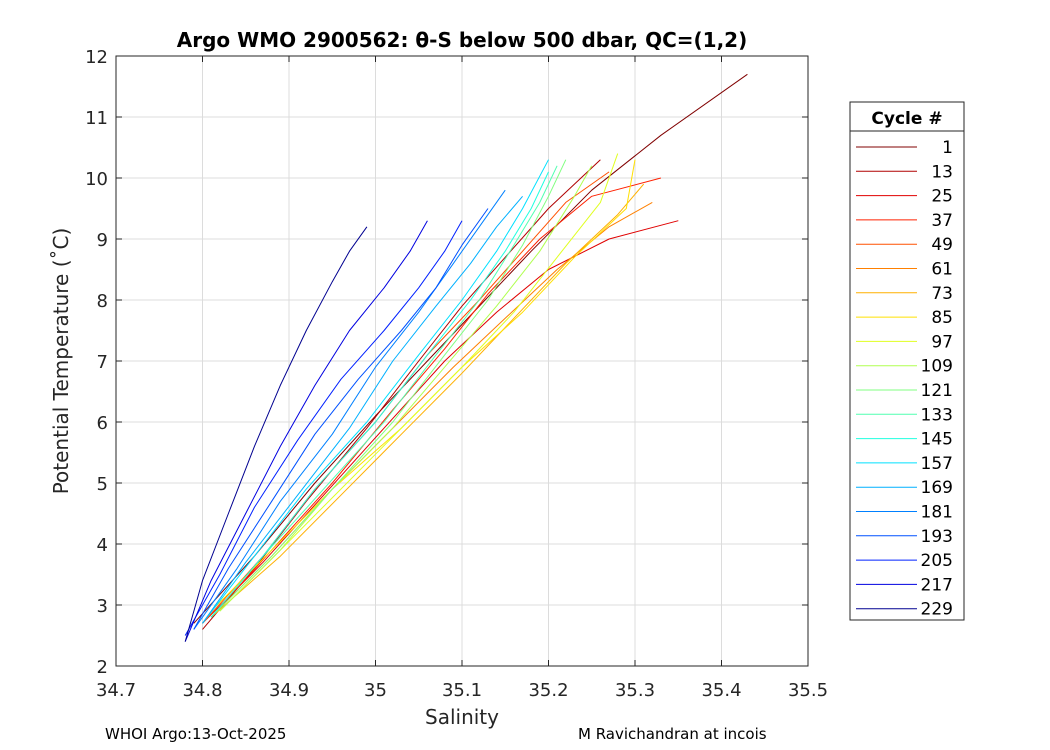 The width and height of the screenshot is (1050, 750). What do you see at coordinates (102, 301) in the screenshot?
I see `y-tick-label: 8` at bounding box center [102, 301].